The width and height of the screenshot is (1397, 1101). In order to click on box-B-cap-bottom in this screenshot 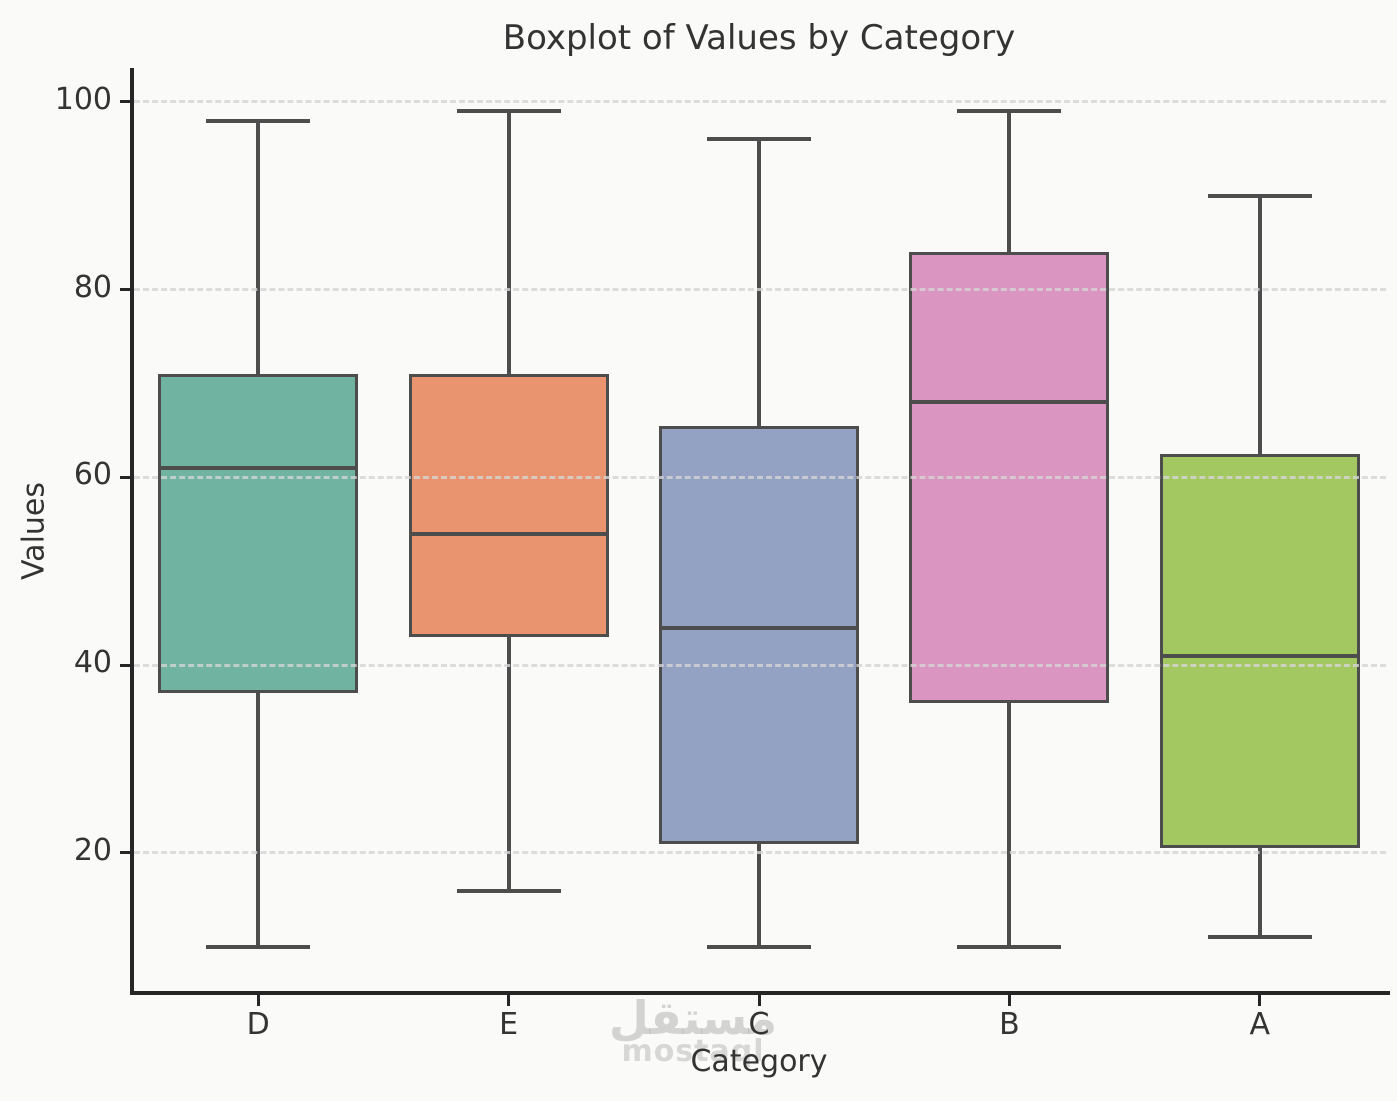, I will do `click(1009, 946)`.